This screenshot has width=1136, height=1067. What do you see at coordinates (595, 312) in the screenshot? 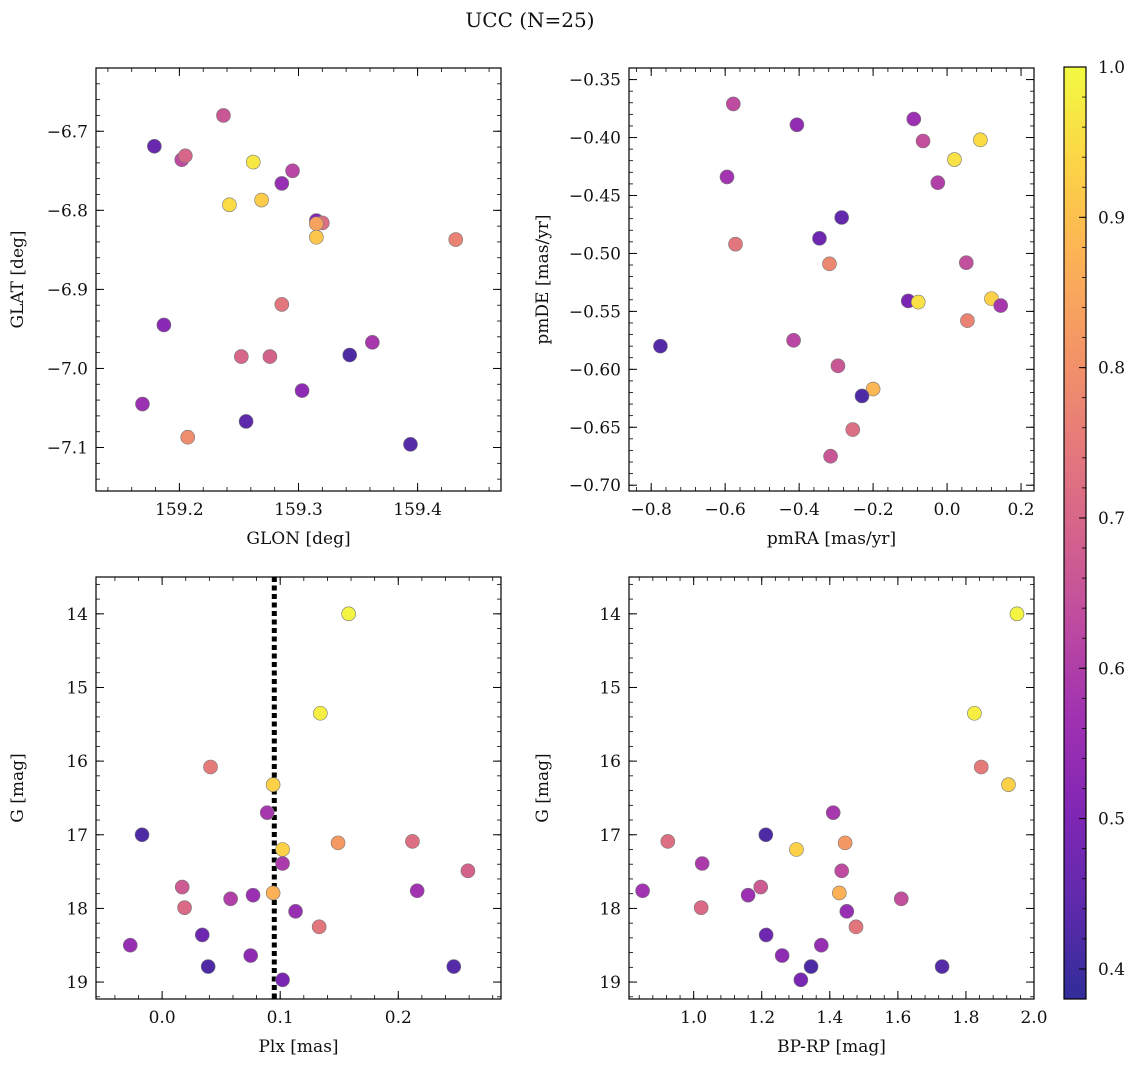
I see `y-tick-label: −0.55` at bounding box center [595, 312].